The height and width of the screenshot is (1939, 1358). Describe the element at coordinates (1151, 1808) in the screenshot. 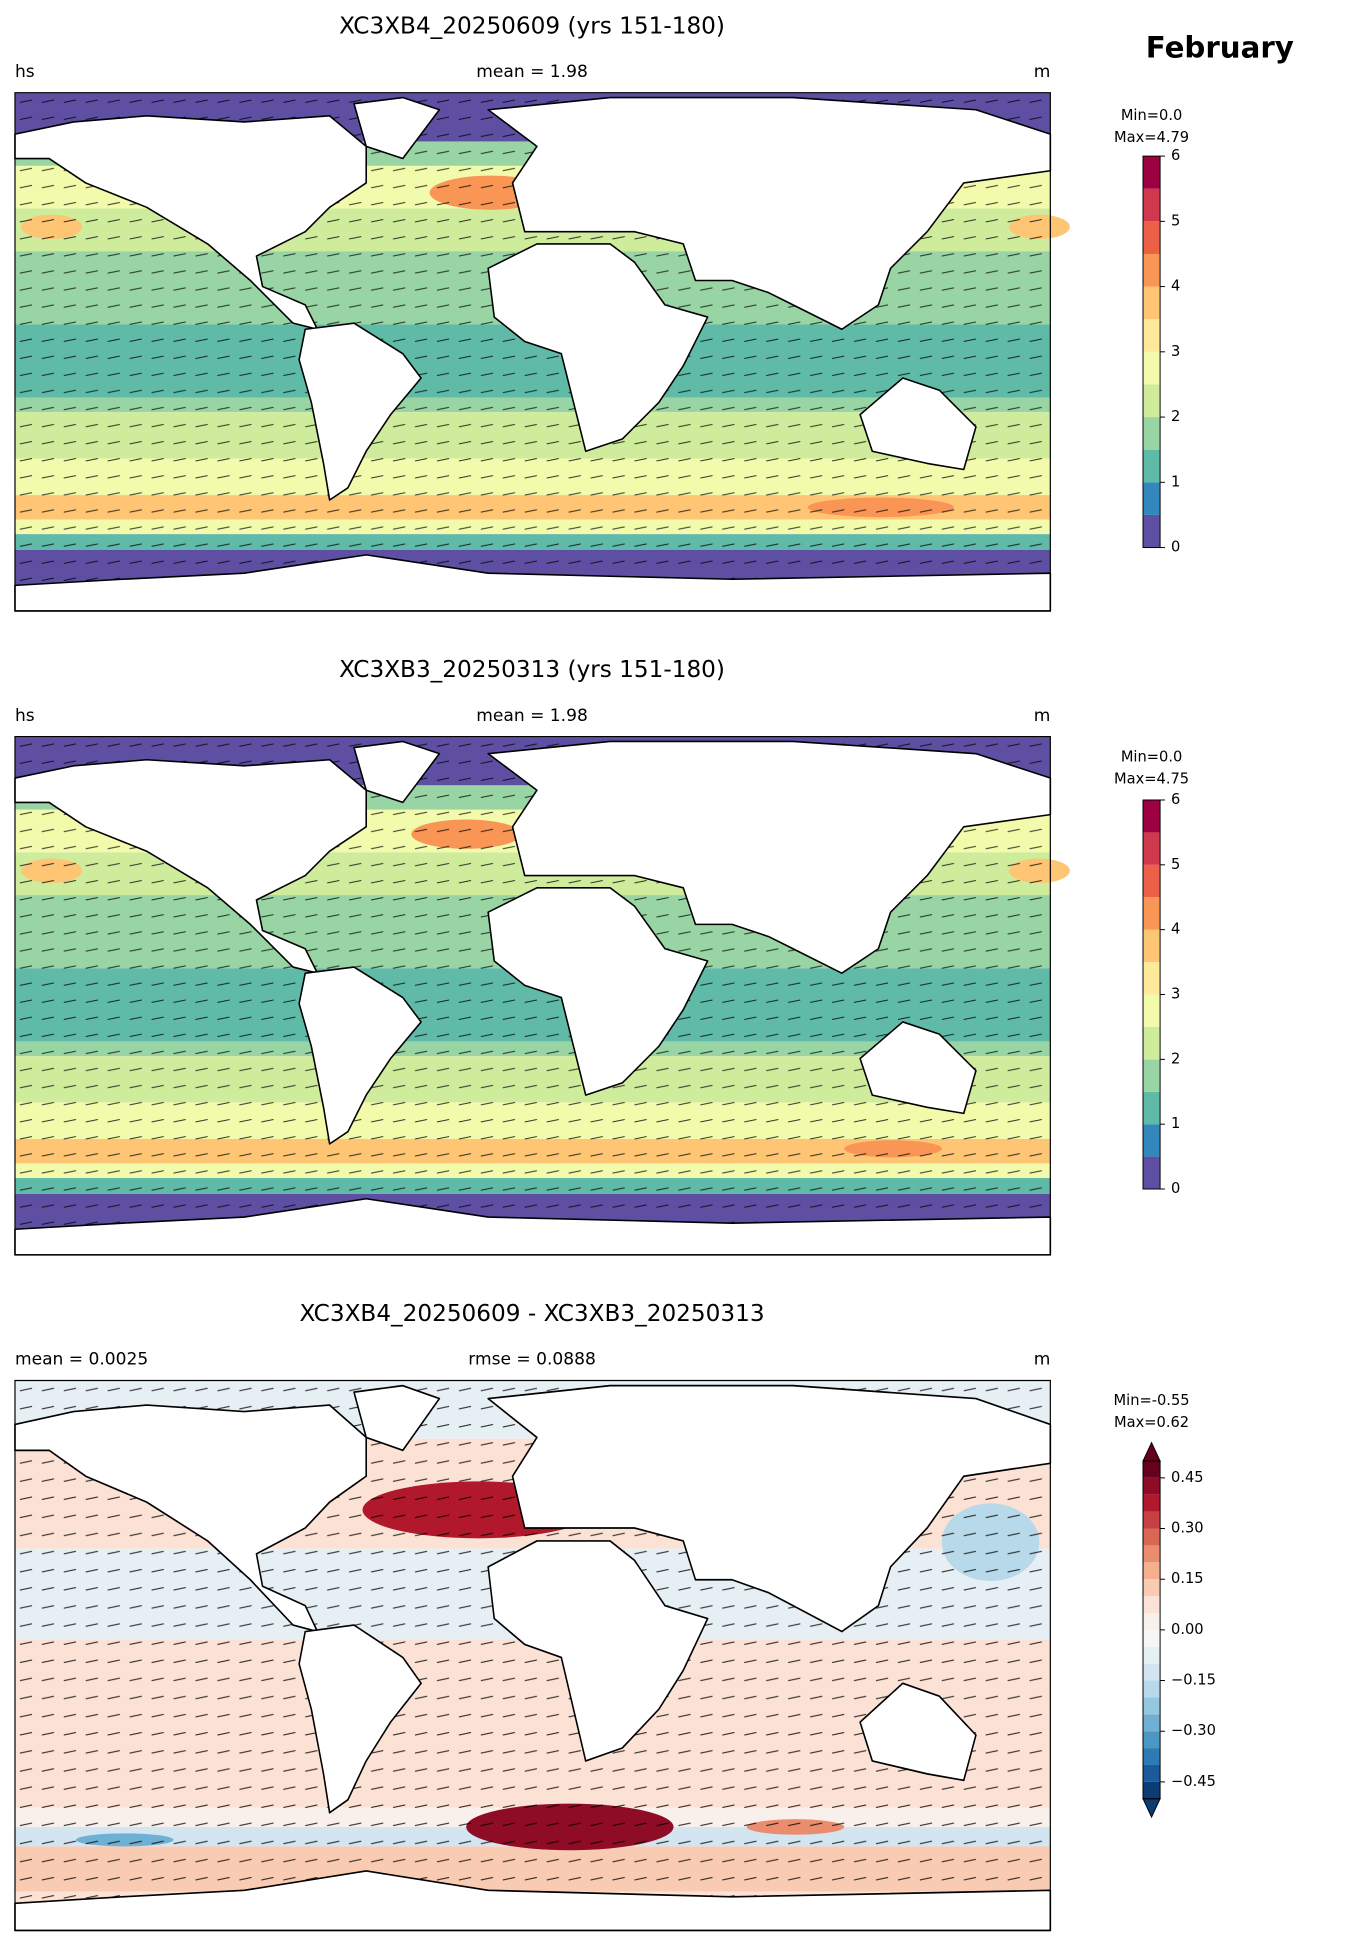

I see `colorbar-extend-low` at that location.